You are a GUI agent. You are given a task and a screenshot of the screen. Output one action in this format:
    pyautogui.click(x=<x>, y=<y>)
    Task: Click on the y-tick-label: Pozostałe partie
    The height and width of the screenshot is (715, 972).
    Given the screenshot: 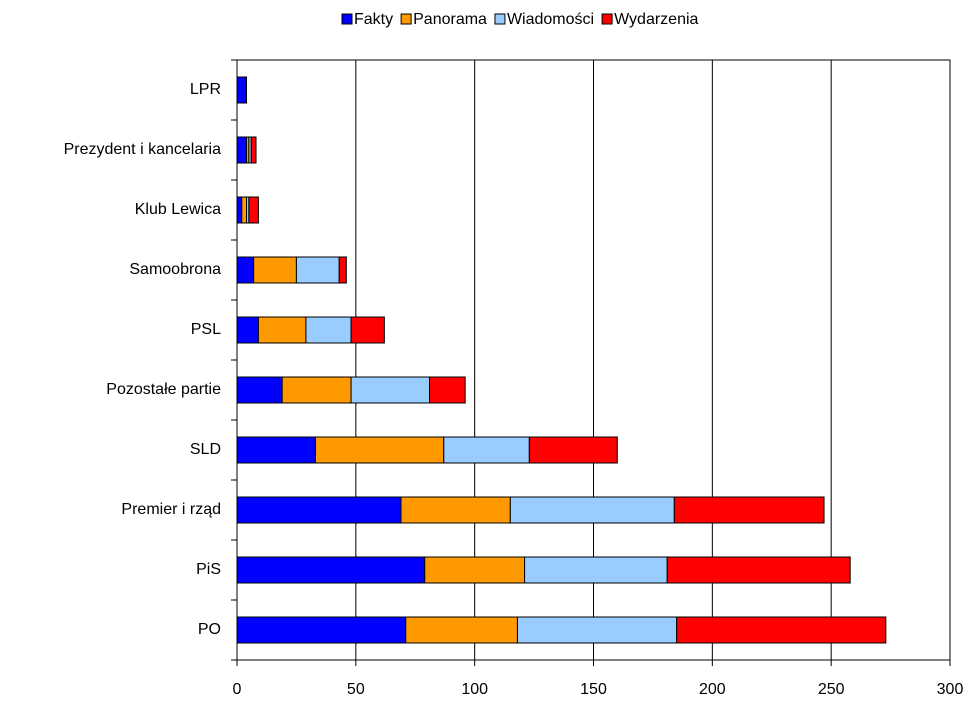 What is the action you would take?
    pyautogui.click(x=163, y=389)
    